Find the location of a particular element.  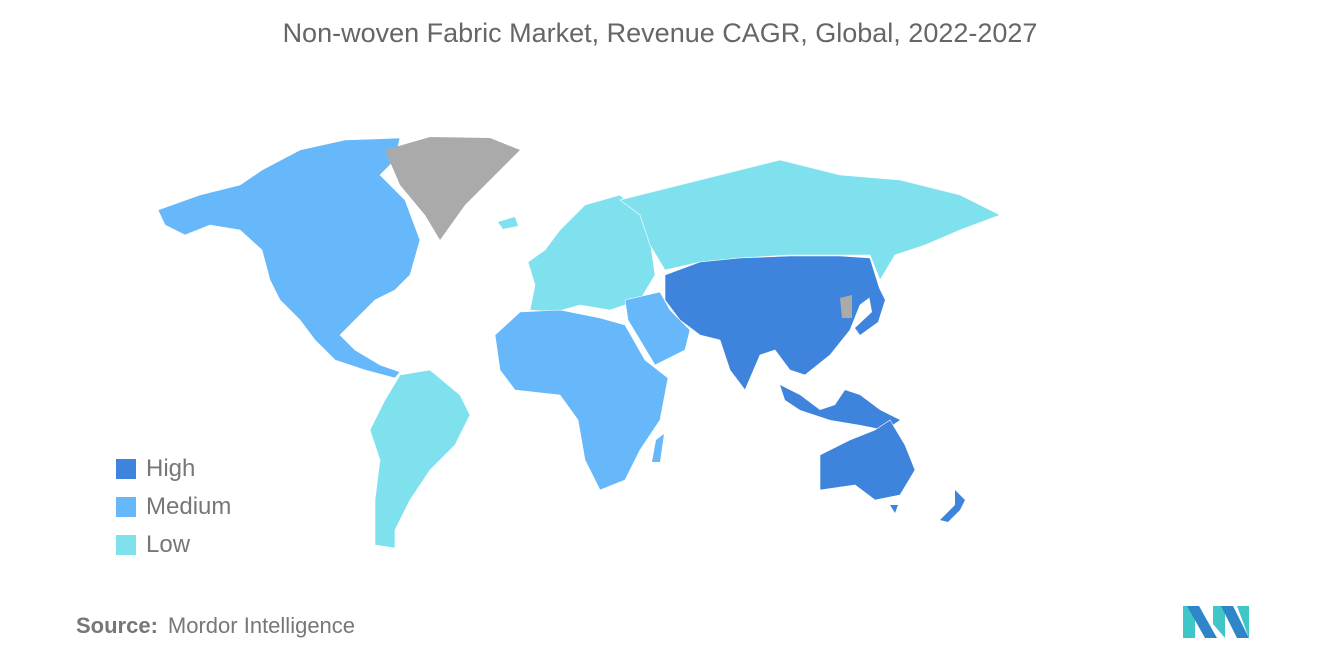

region-south-america is located at coordinates (420, 459).